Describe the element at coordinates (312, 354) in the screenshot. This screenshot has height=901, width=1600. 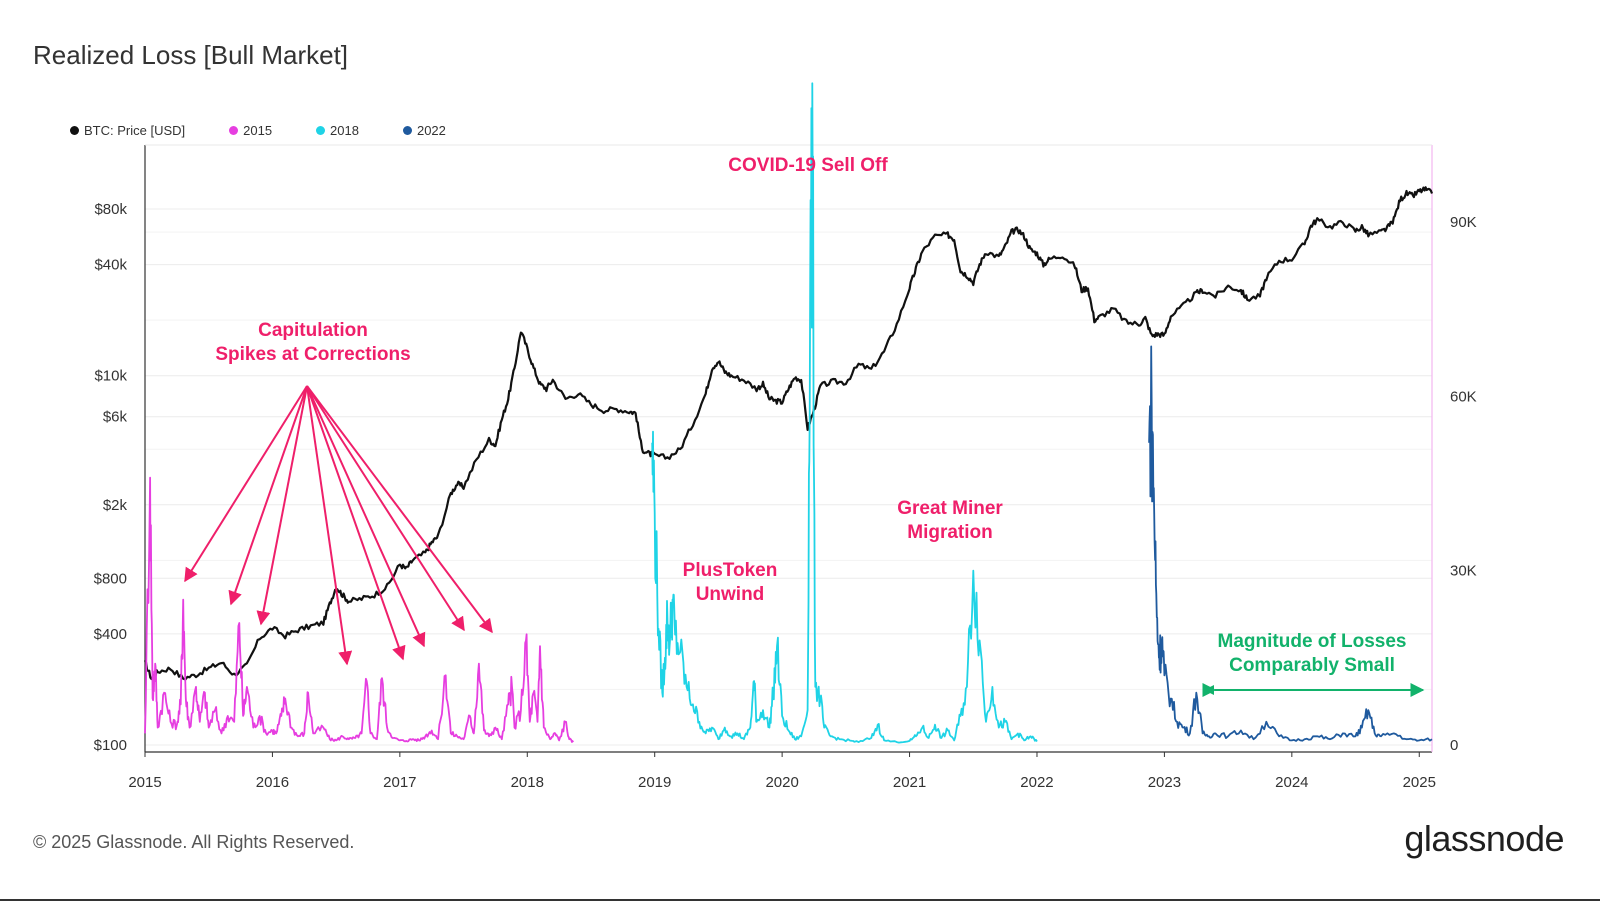
I see `annotation-capitulation-line2: Spikes at Corrections` at that location.